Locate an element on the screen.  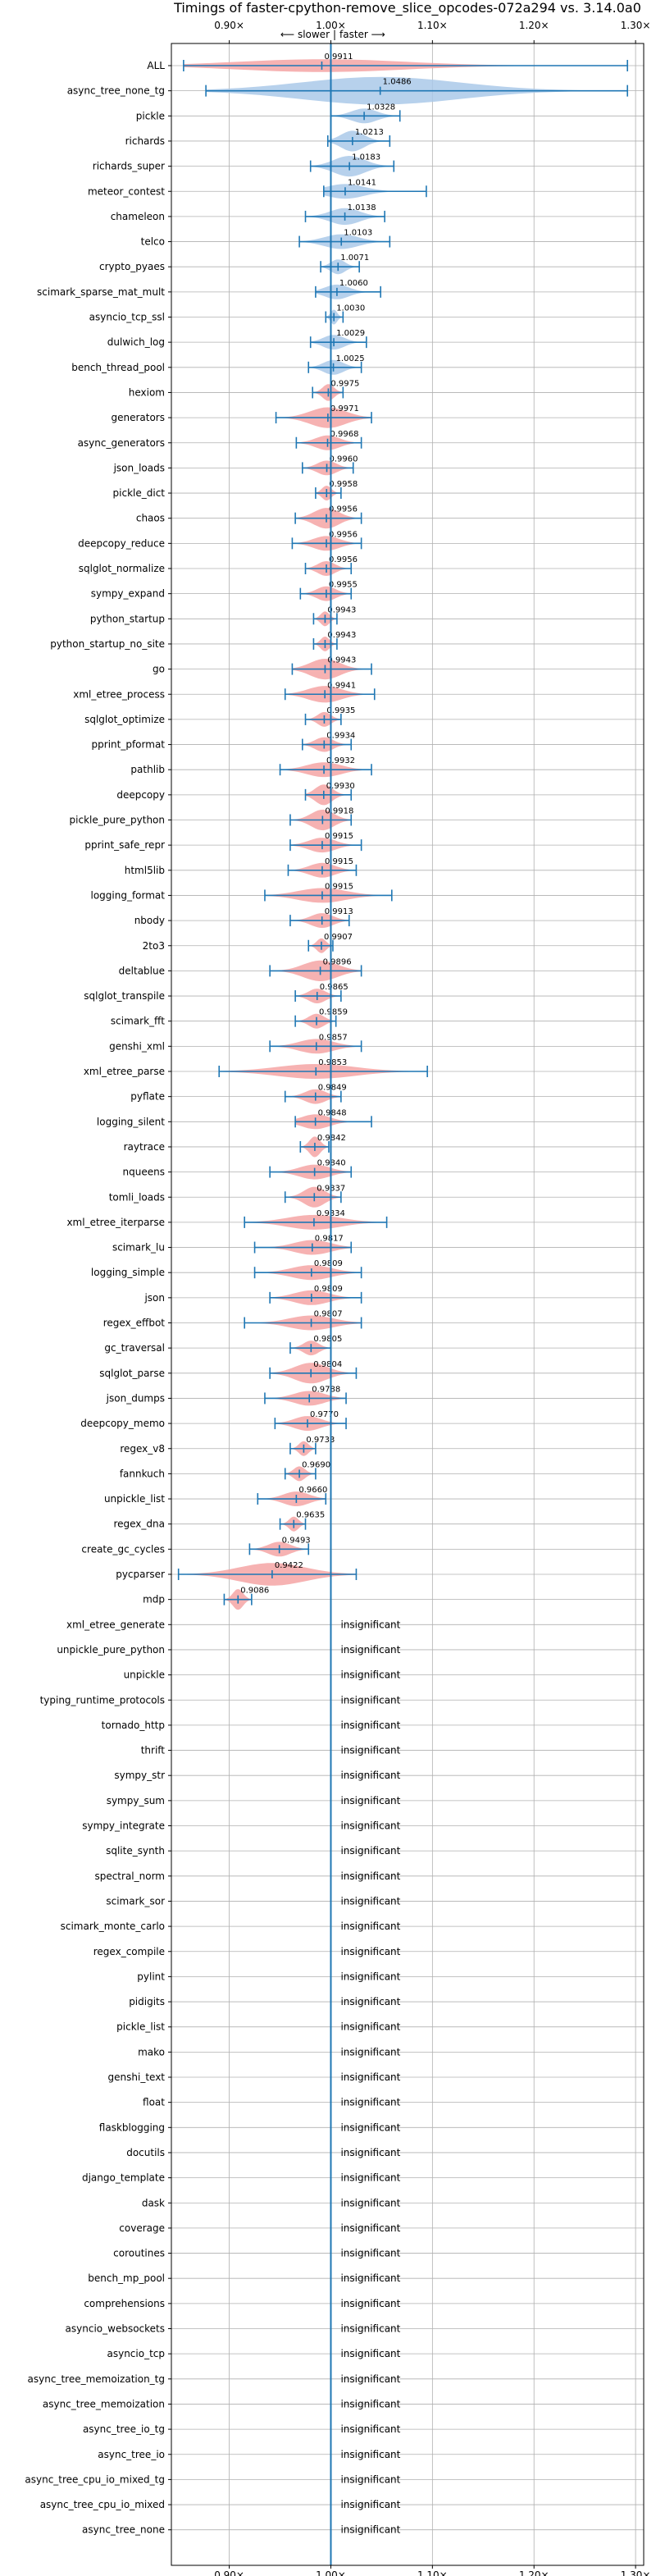
y-tick-label: unpickle is located at coordinates (144, 1675).